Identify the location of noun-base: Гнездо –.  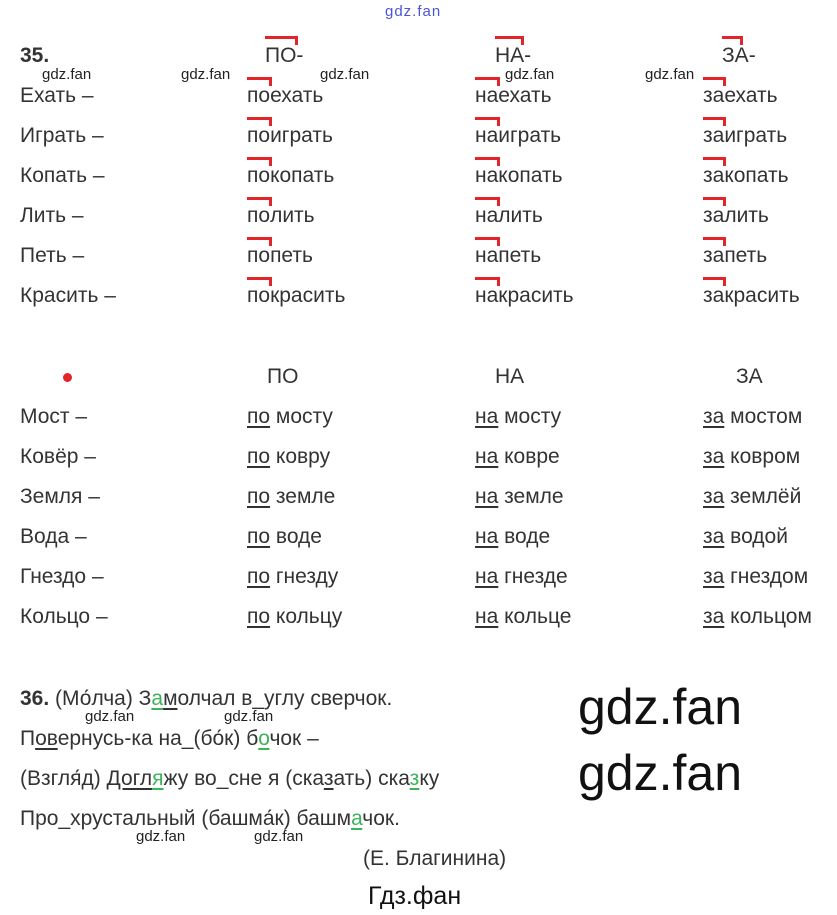
(62, 576).